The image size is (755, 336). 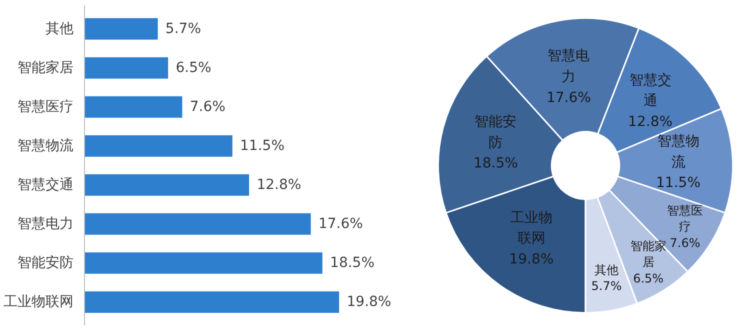 I want to click on slice-label: 智慧医疗, so click(x=685, y=219).